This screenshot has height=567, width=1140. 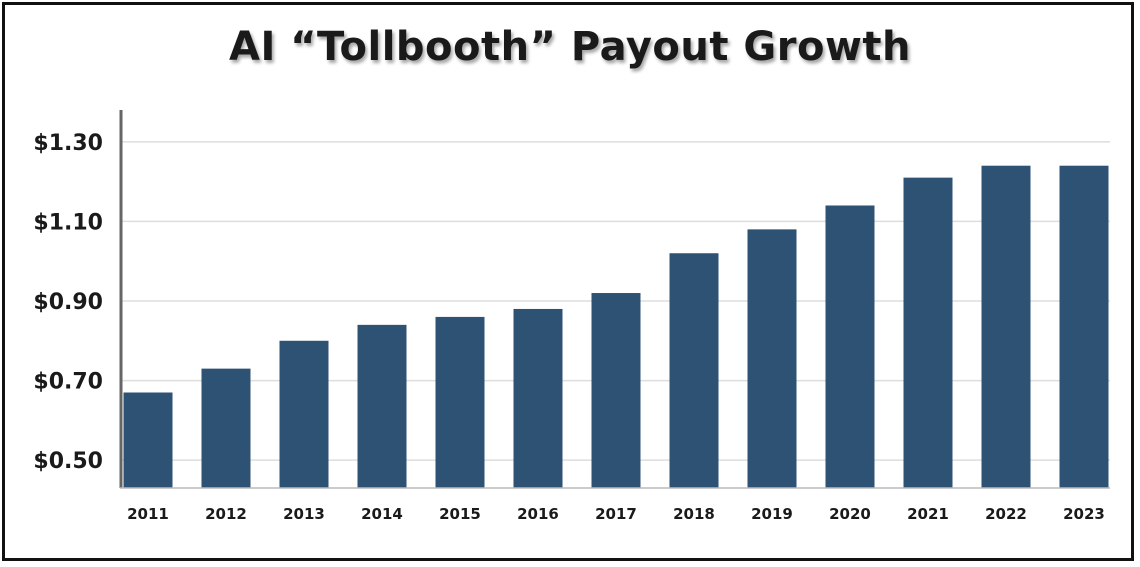 I want to click on bar-2019, so click(x=772, y=359).